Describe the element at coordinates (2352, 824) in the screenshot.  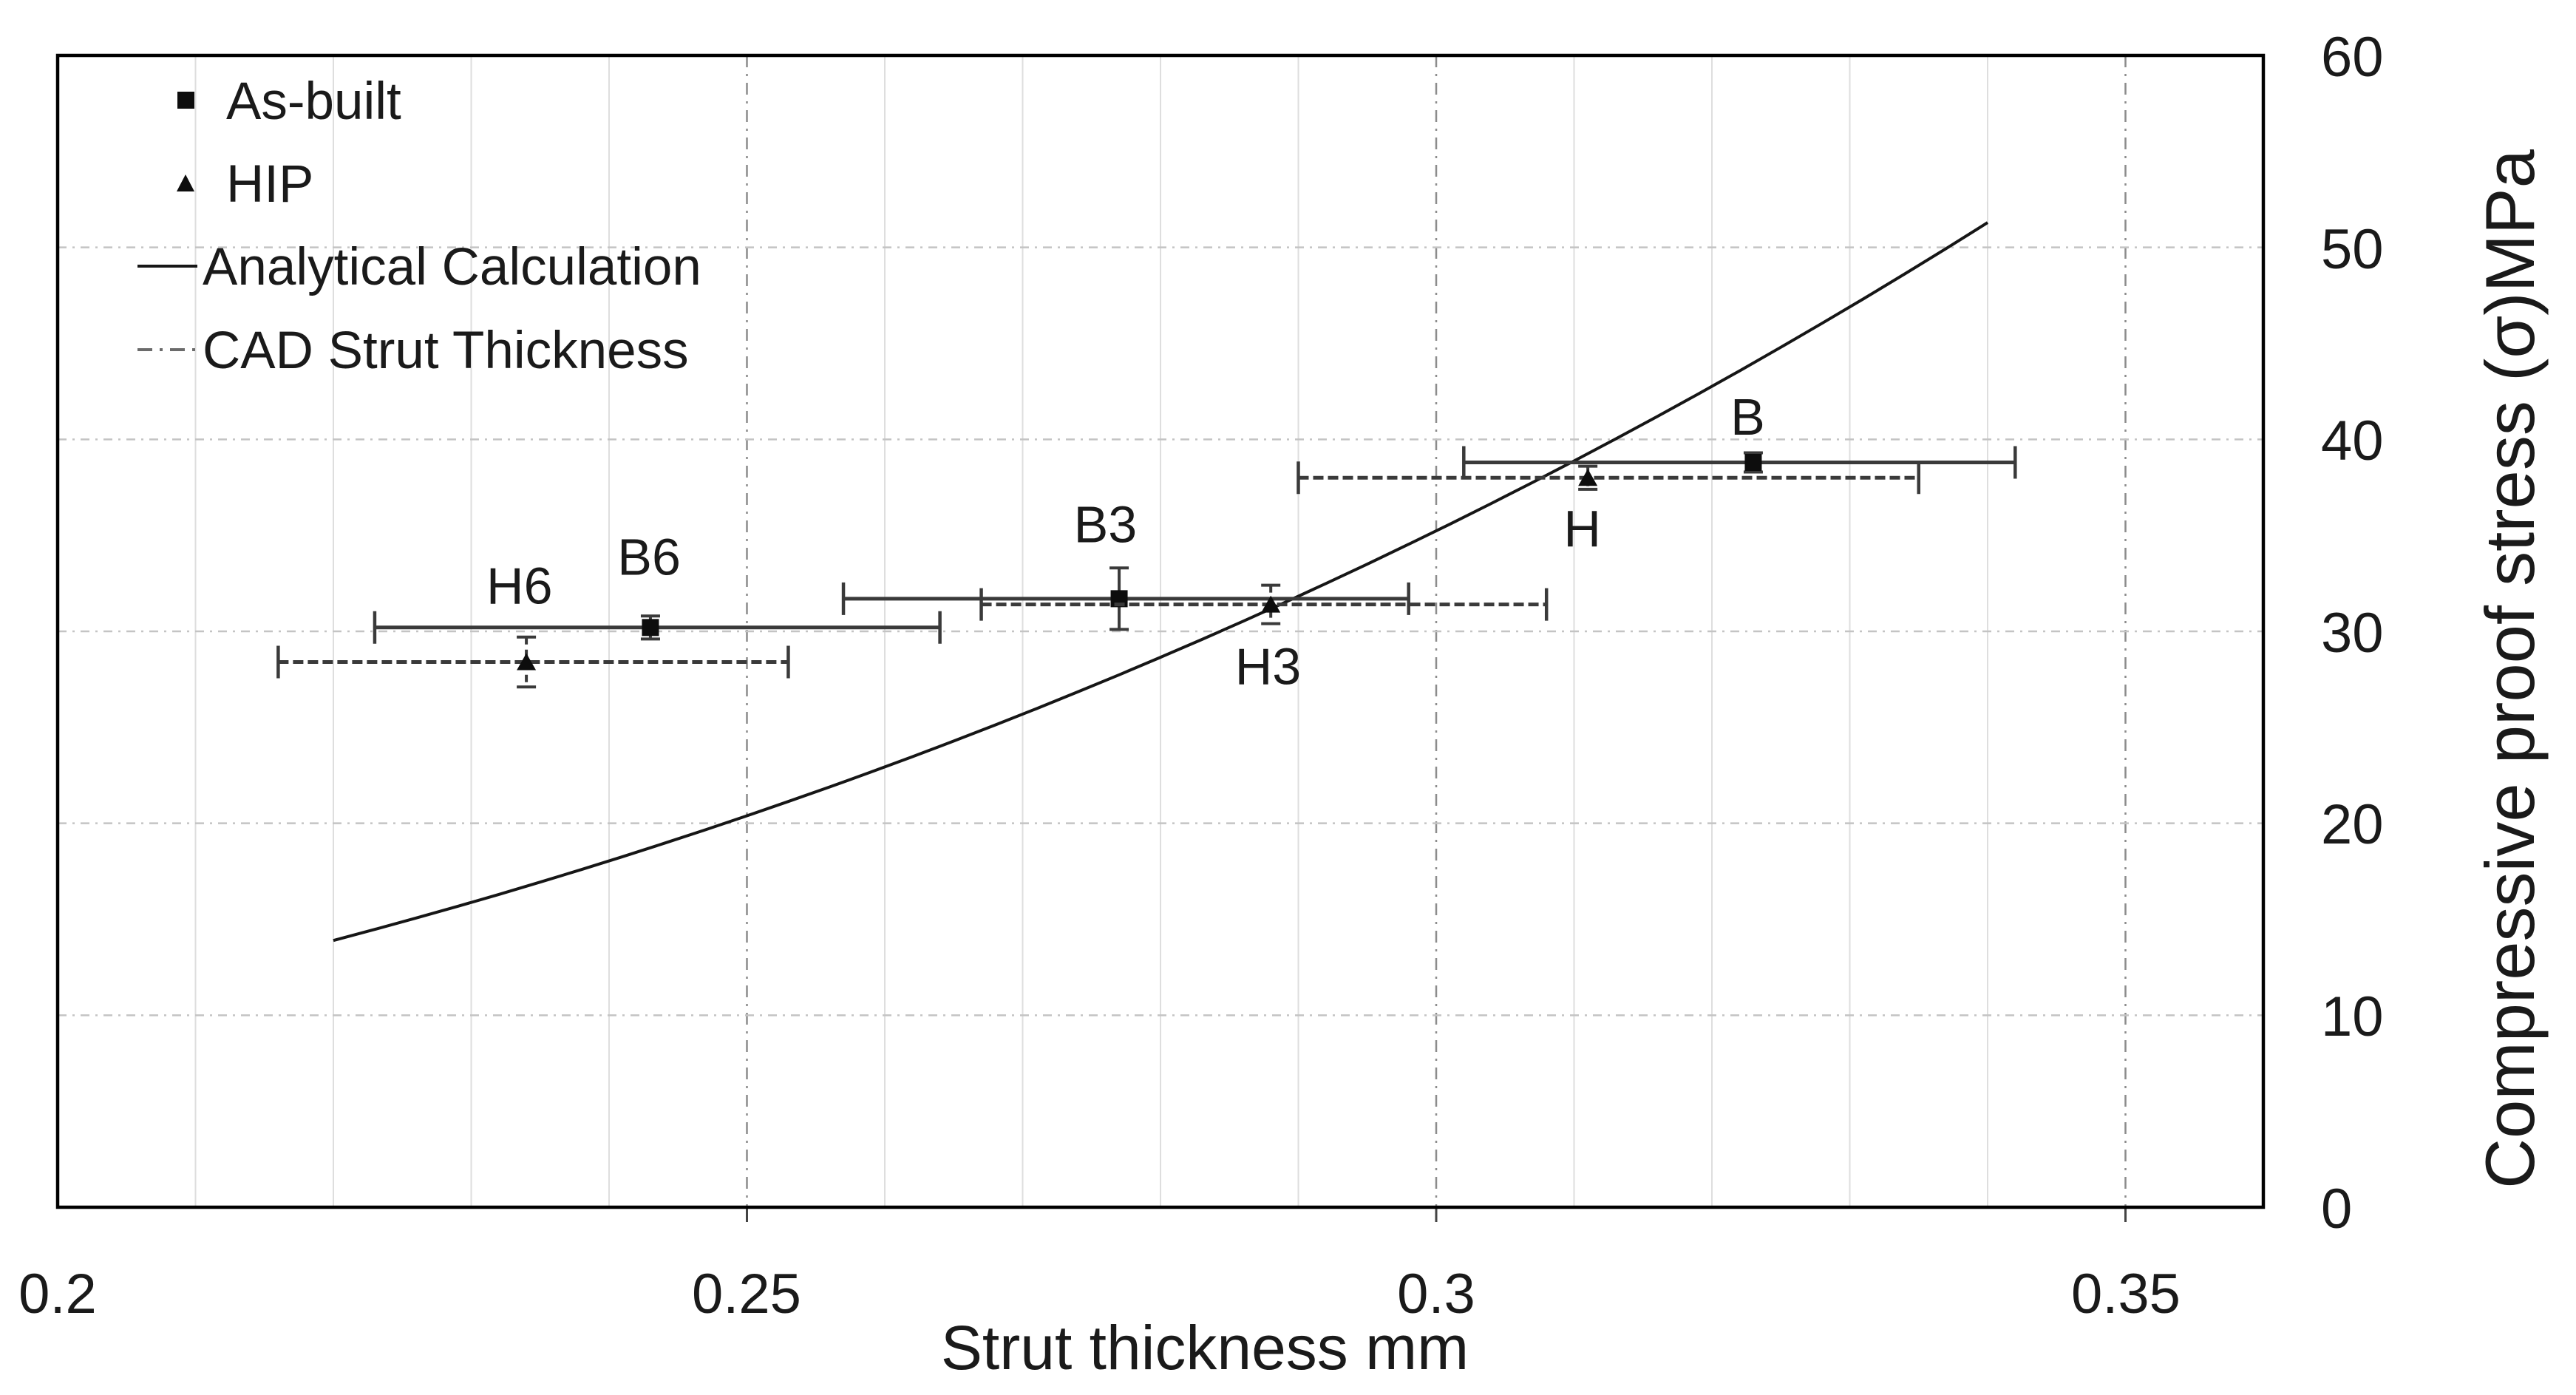
I see `y-tick-label: 20` at that location.